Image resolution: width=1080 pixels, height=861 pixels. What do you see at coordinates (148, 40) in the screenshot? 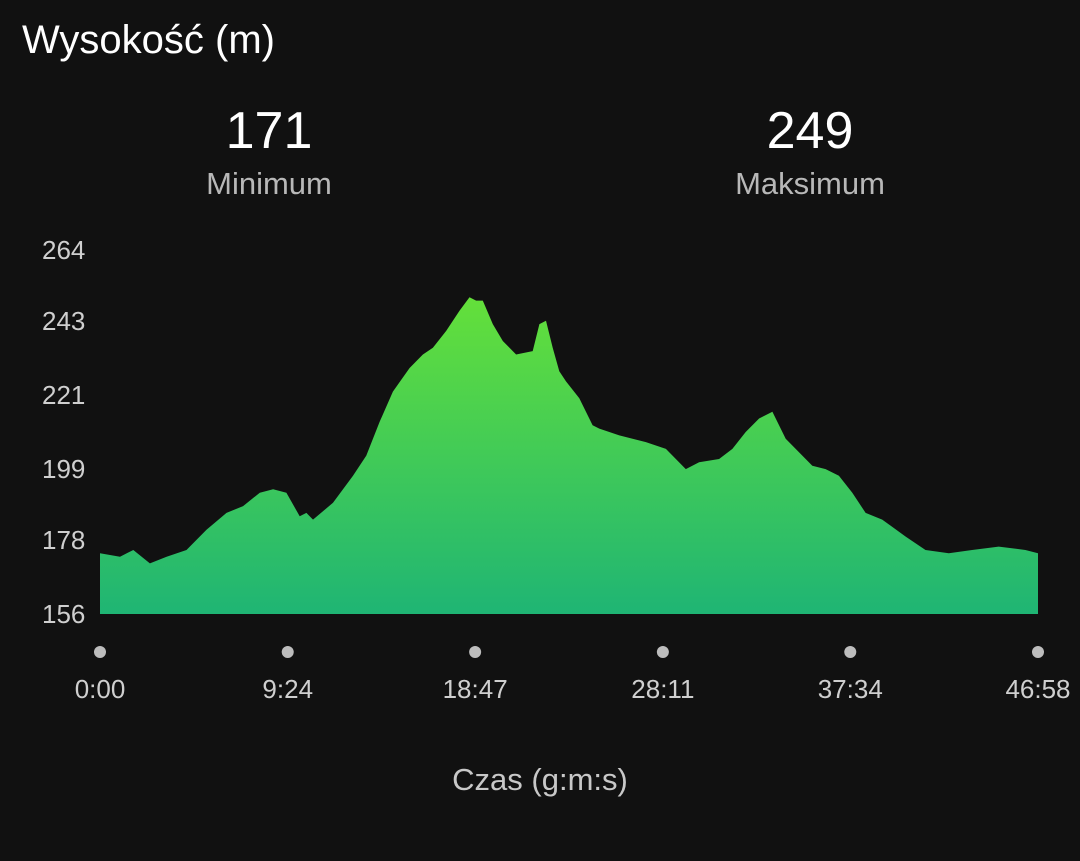
I see `chart-title: Wysokość (m)` at bounding box center [148, 40].